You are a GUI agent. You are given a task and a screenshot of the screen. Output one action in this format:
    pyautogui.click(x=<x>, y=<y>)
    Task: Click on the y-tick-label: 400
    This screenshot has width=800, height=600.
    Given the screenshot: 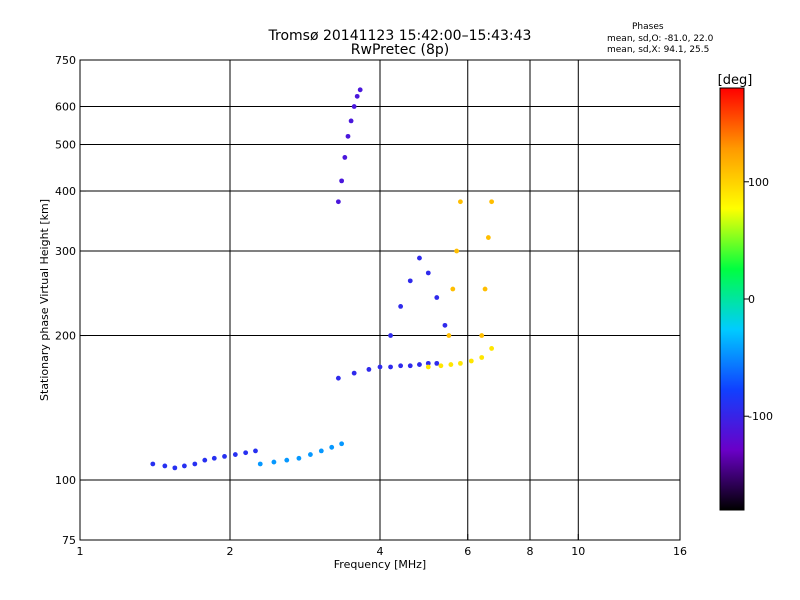 What is the action you would take?
    pyautogui.click(x=65, y=191)
    